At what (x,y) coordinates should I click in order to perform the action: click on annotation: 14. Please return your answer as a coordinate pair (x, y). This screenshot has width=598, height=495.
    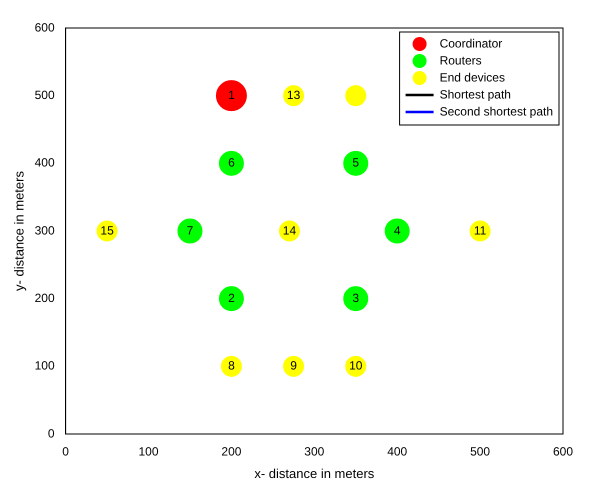
    Looking at the image, I should click on (289, 230).